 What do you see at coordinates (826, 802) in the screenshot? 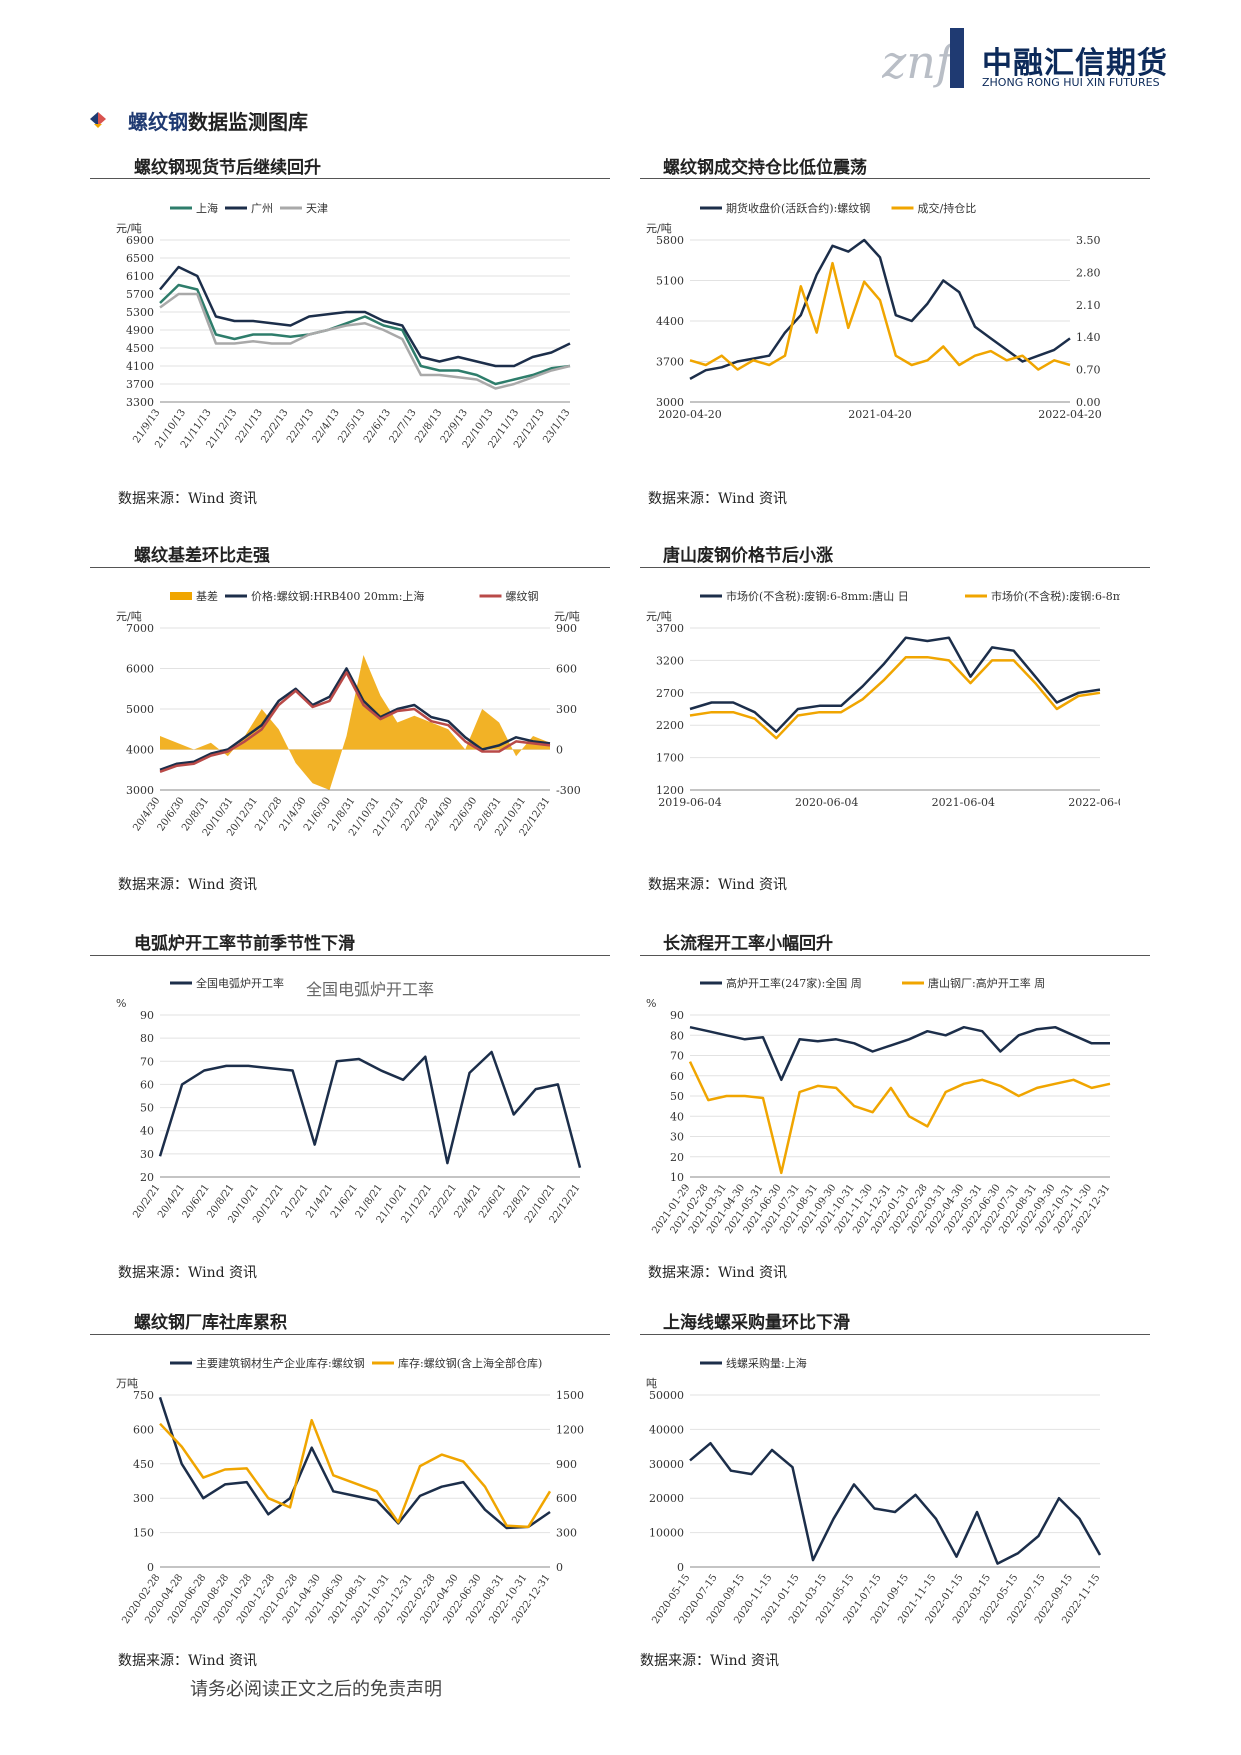
I see `x-tick-label: 2020-06-04` at bounding box center [826, 802].